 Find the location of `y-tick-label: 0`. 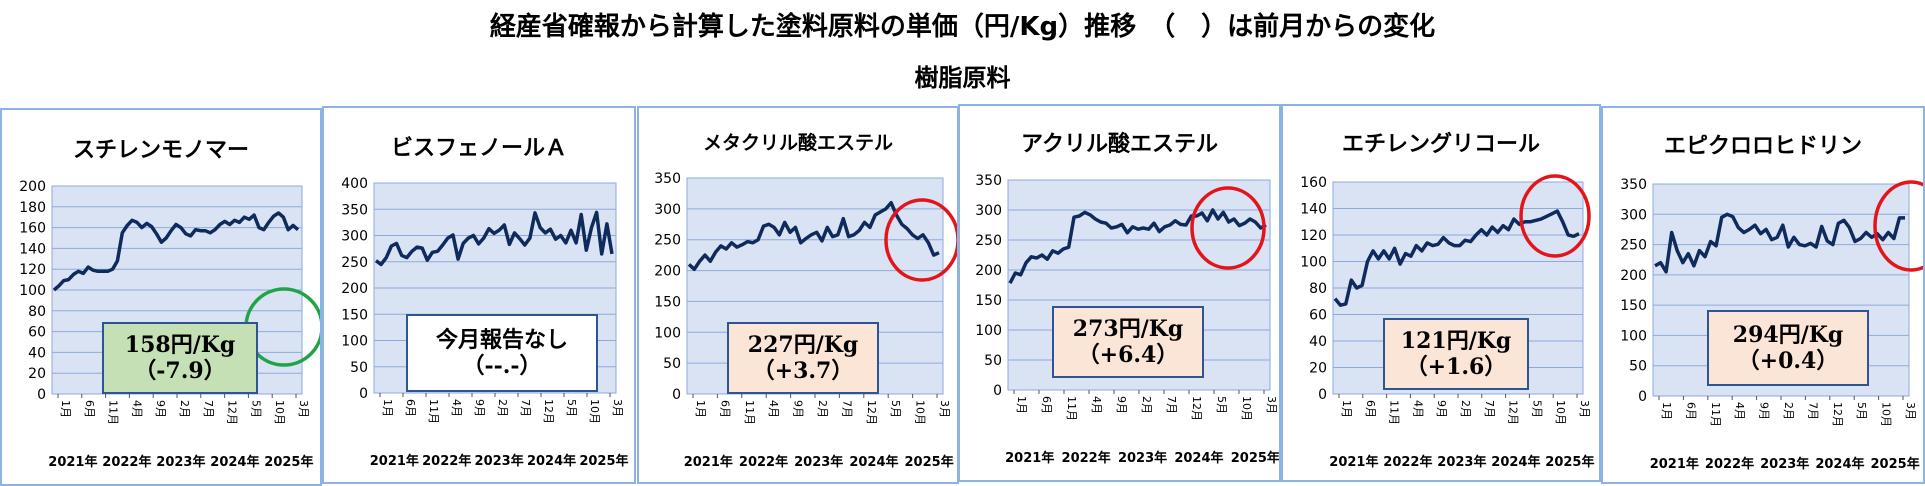

y-tick-label: 0 is located at coordinates (41, 395).